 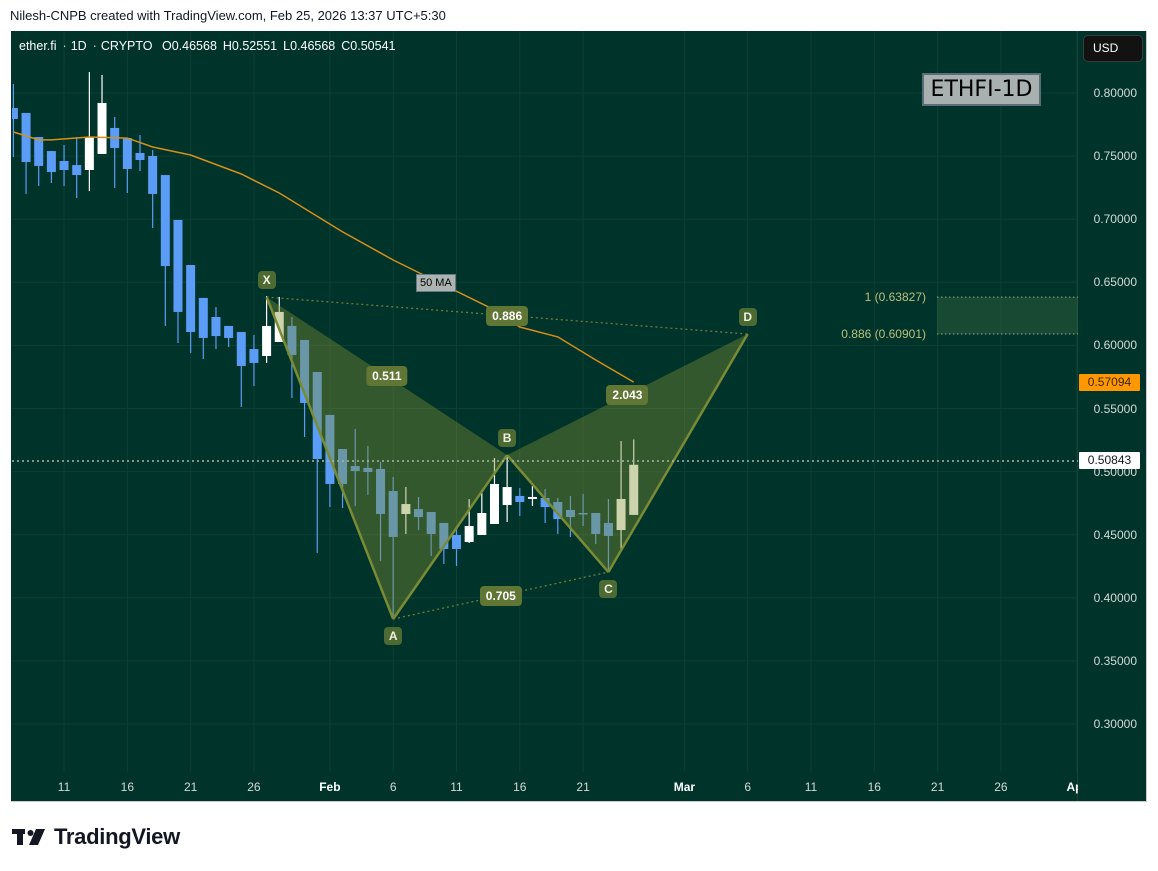 I want to click on pattern-ratio-bd: 2.043, so click(x=627, y=394).